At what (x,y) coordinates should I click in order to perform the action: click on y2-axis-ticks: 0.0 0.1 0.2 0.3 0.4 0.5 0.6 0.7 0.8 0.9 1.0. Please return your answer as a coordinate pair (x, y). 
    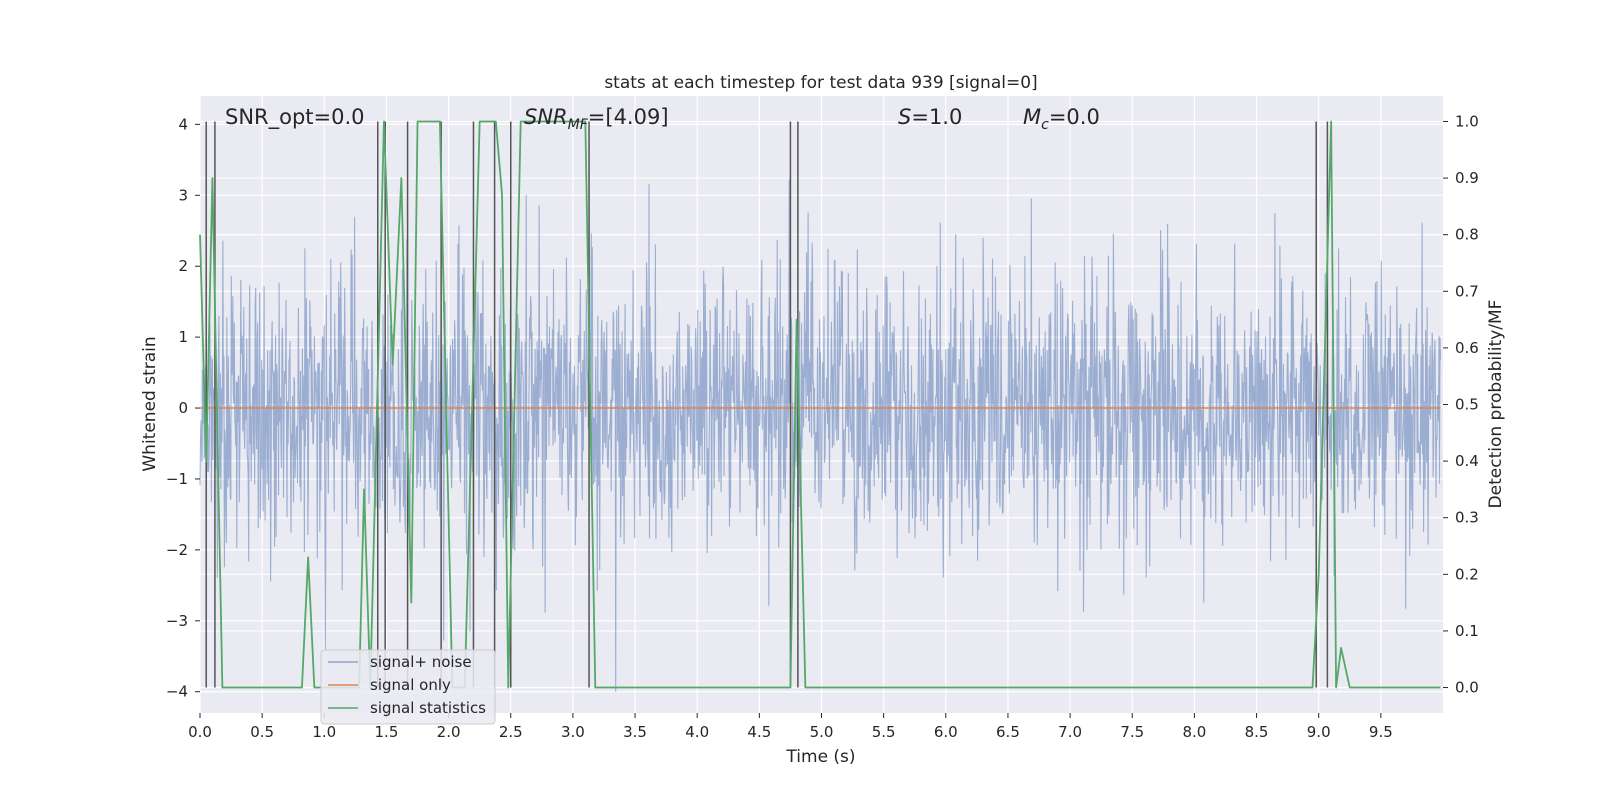
    Looking at the image, I should click on (1461, 404).